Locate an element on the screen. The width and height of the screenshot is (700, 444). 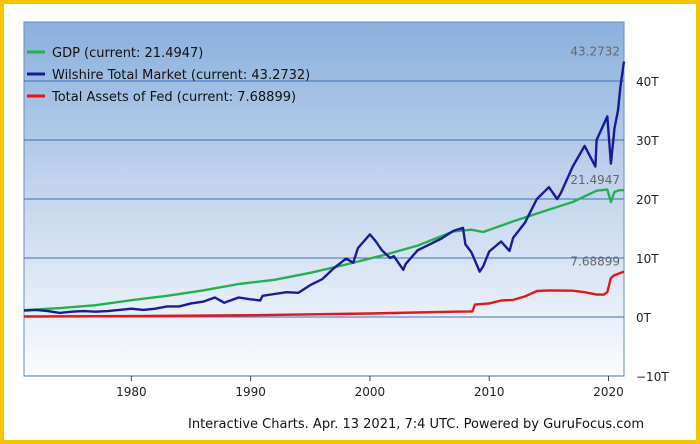
y-tick-label: 10T is located at coordinates (647, 259).